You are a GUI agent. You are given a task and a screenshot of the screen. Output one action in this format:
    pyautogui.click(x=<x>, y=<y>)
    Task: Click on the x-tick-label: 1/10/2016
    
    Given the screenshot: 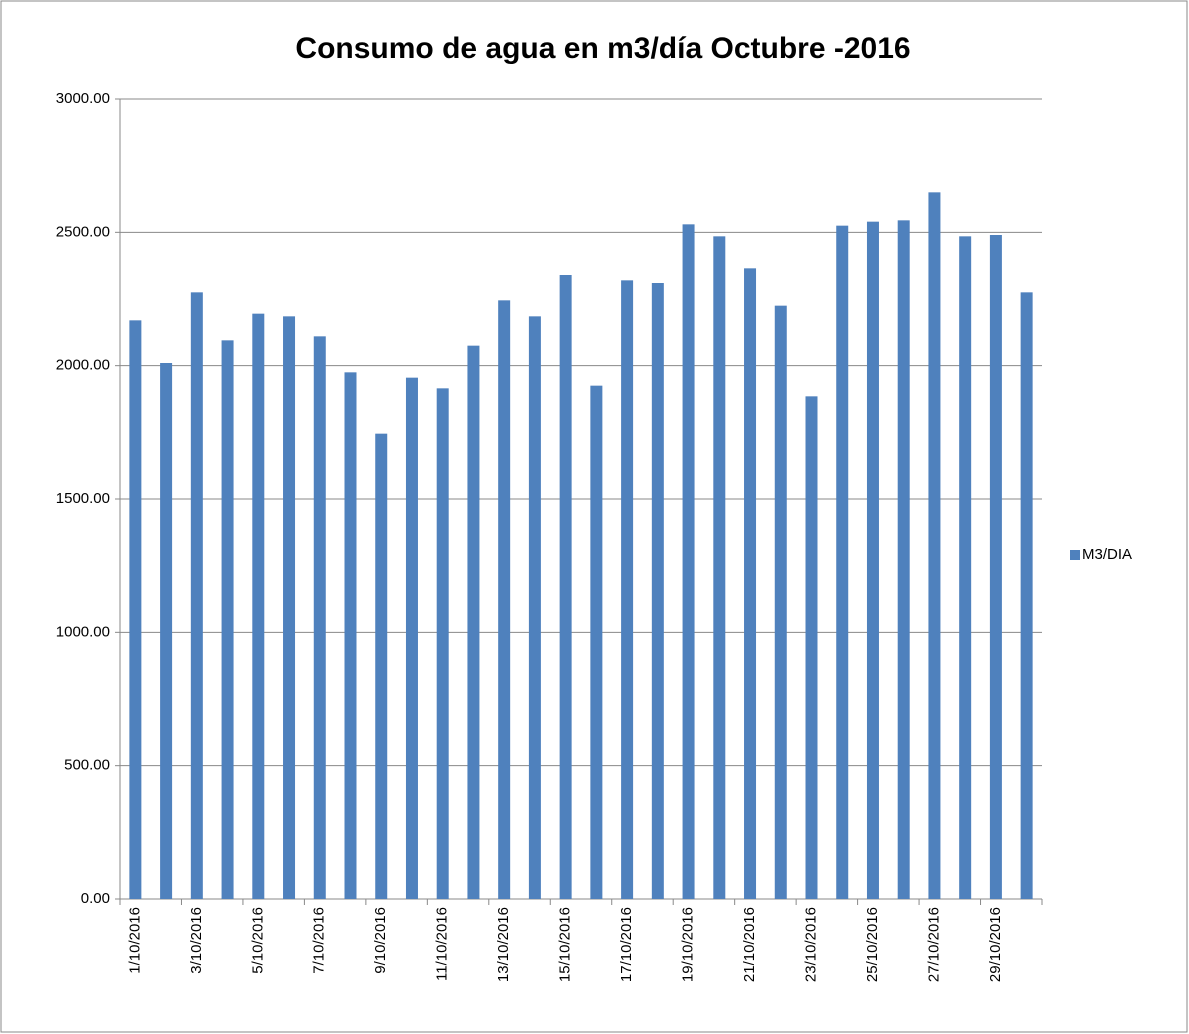 What is the action you would take?
    pyautogui.click(x=134, y=940)
    